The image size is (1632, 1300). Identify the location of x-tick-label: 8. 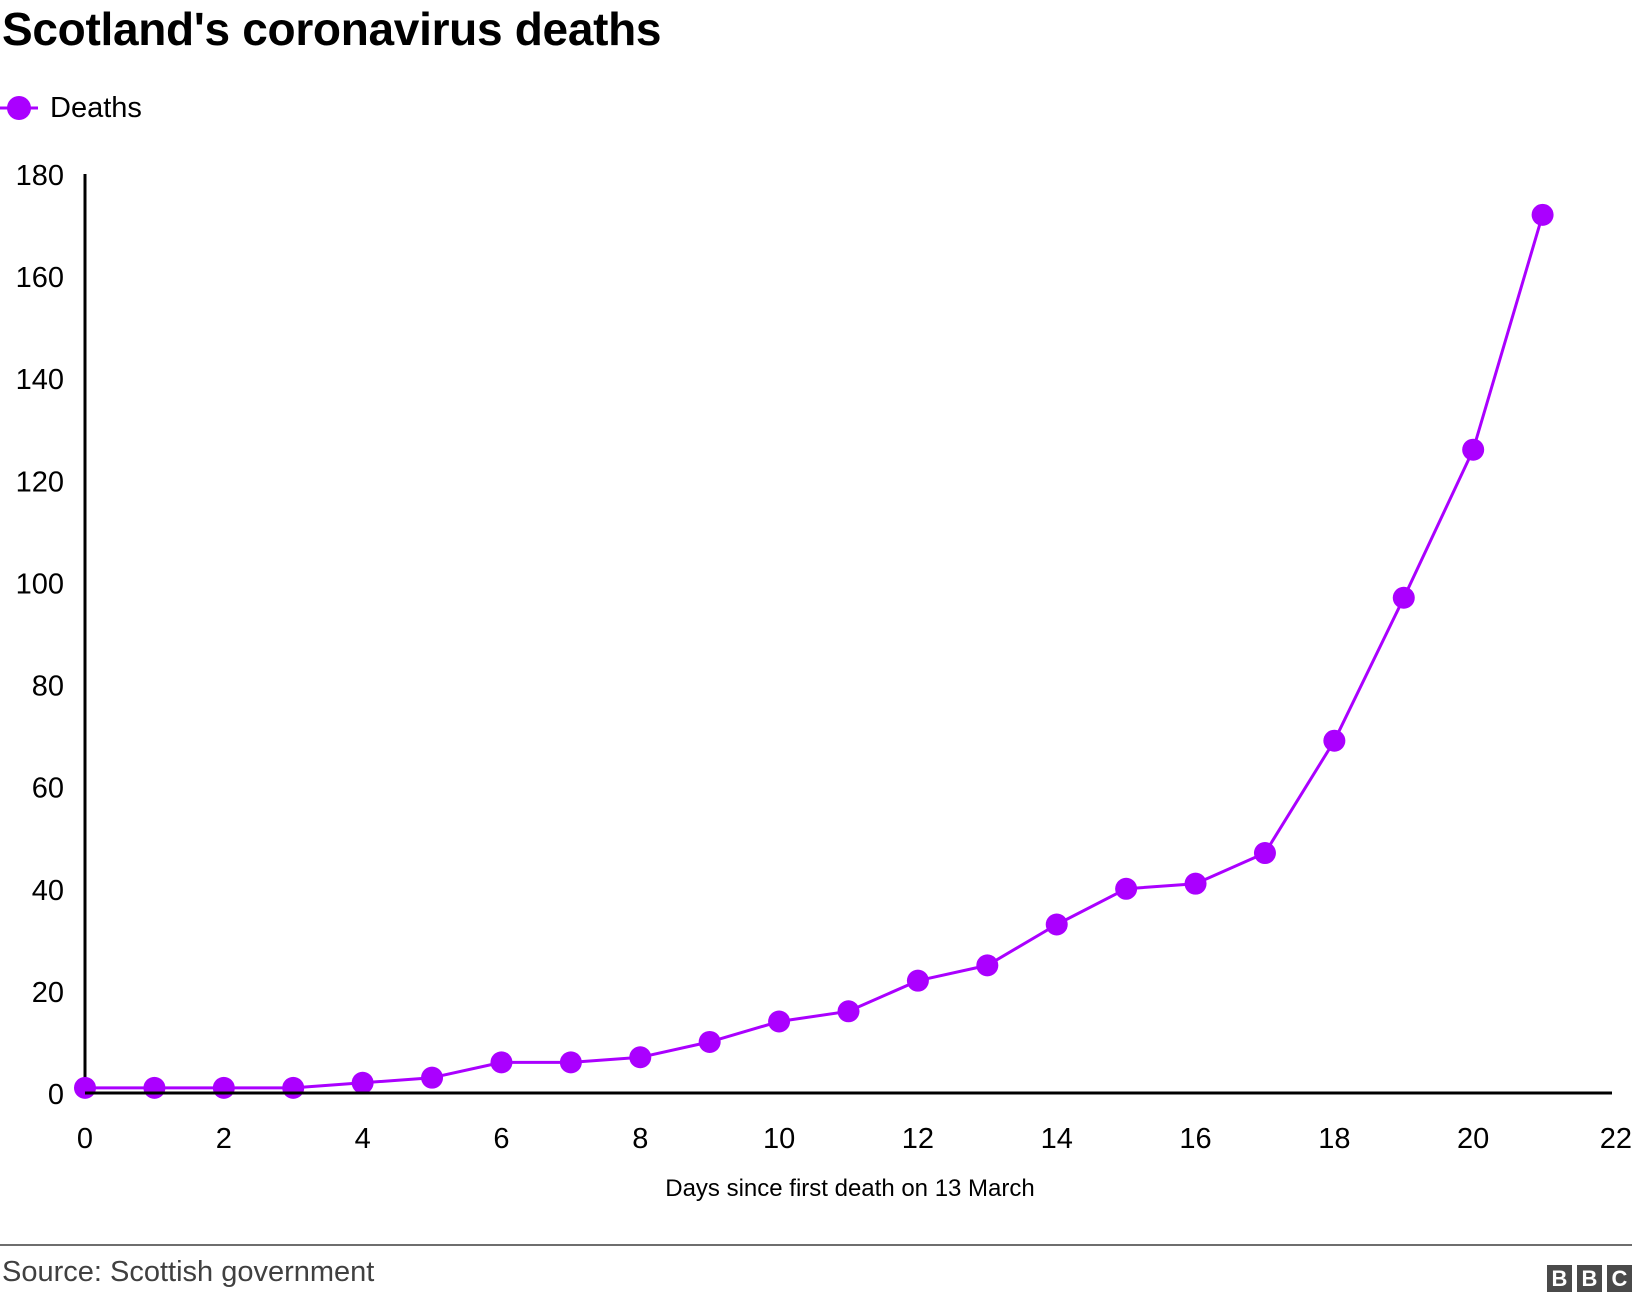
(640, 1139).